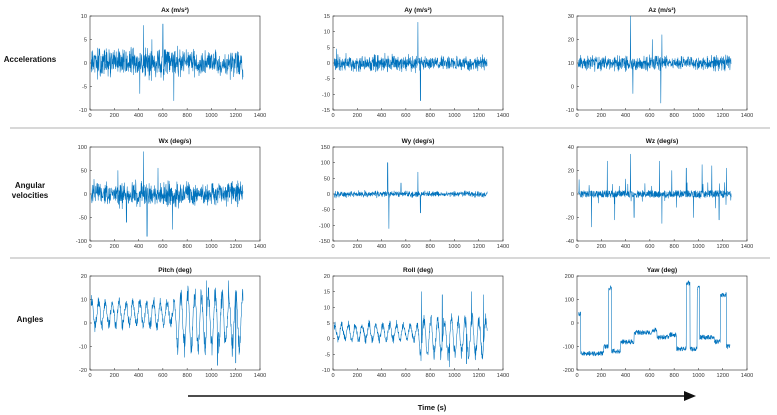  Describe the element at coordinates (30, 195) in the screenshot. I see `row-label-line: velocities` at that location.